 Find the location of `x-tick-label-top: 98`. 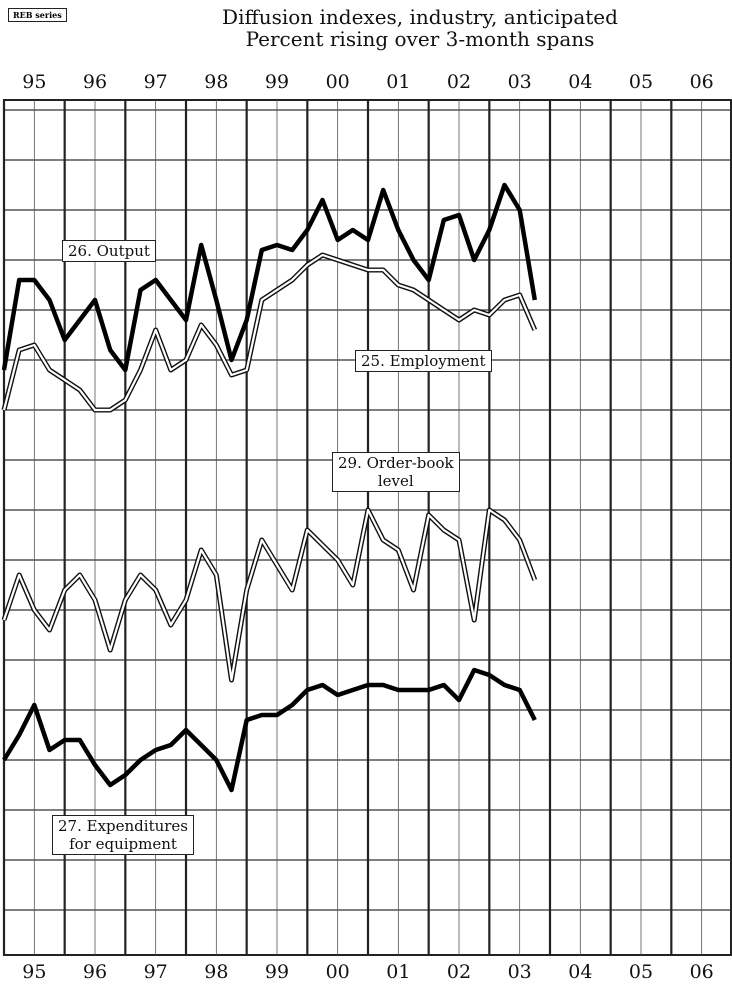

x-tick-label-top: 98 is located at coordinates (216, 82).